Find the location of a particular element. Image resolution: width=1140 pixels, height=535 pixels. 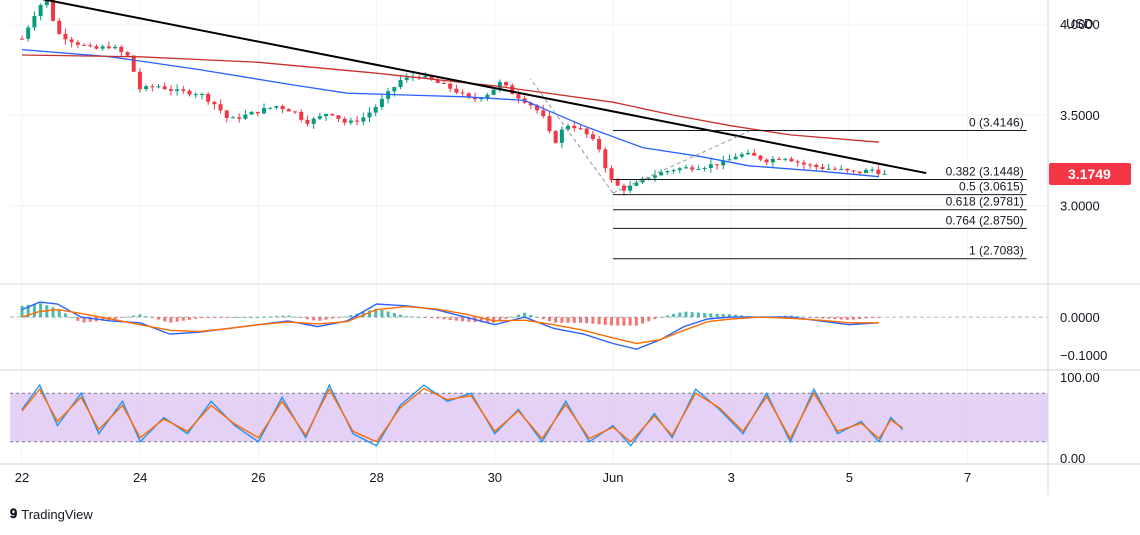

fib-anchor-line is located at coordinates (681, 162).